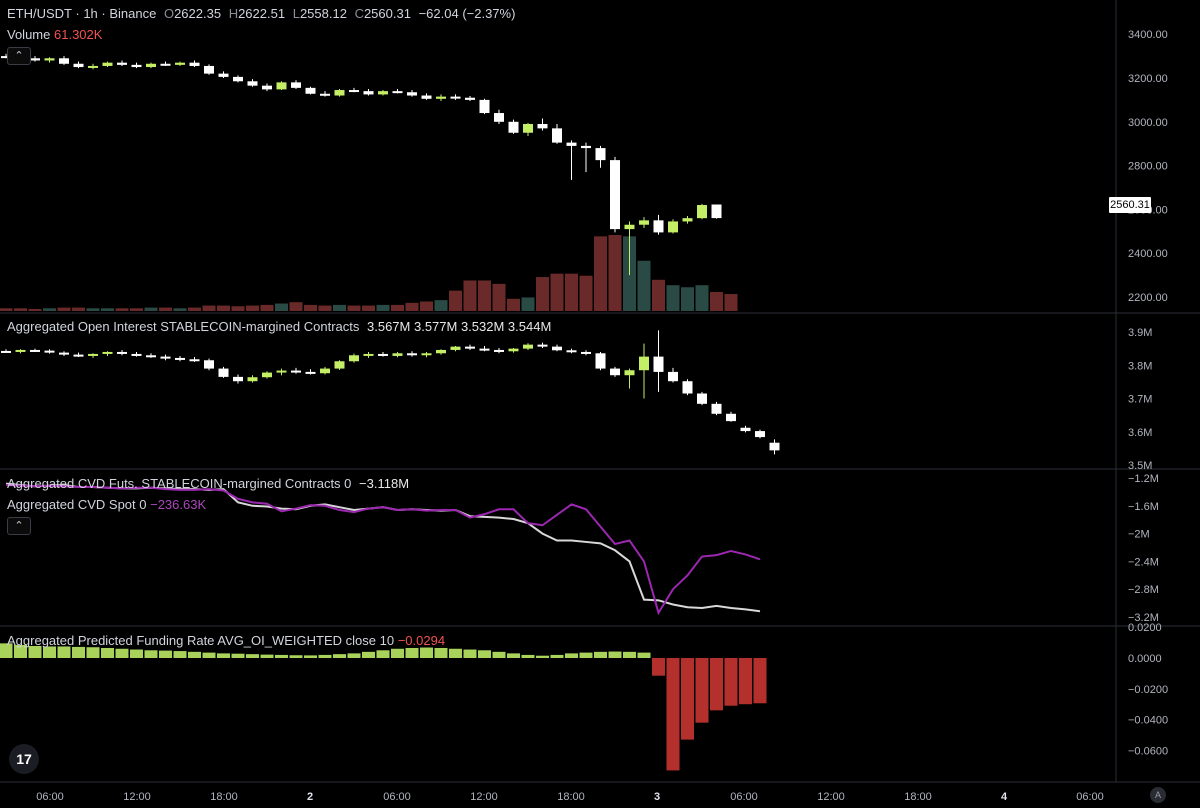  I want to click on tradingview-logo: 17, so click(24, 759).